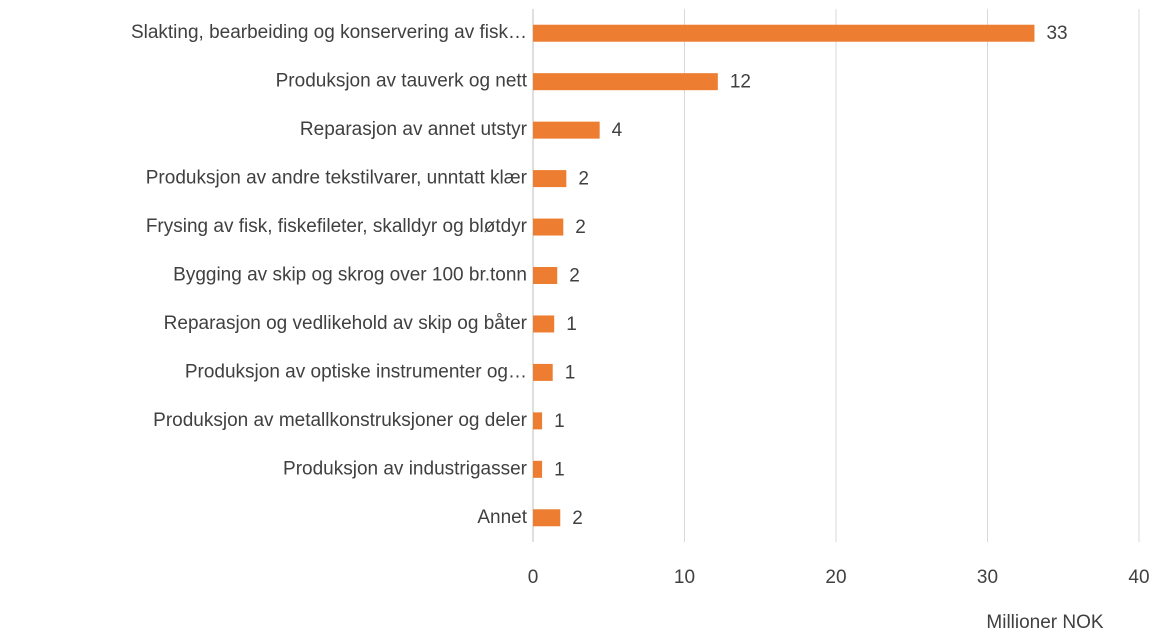 The width and height of the screenshot is (1165, 642). I want to click on y-tick-label: Annet, so click(502, 517).